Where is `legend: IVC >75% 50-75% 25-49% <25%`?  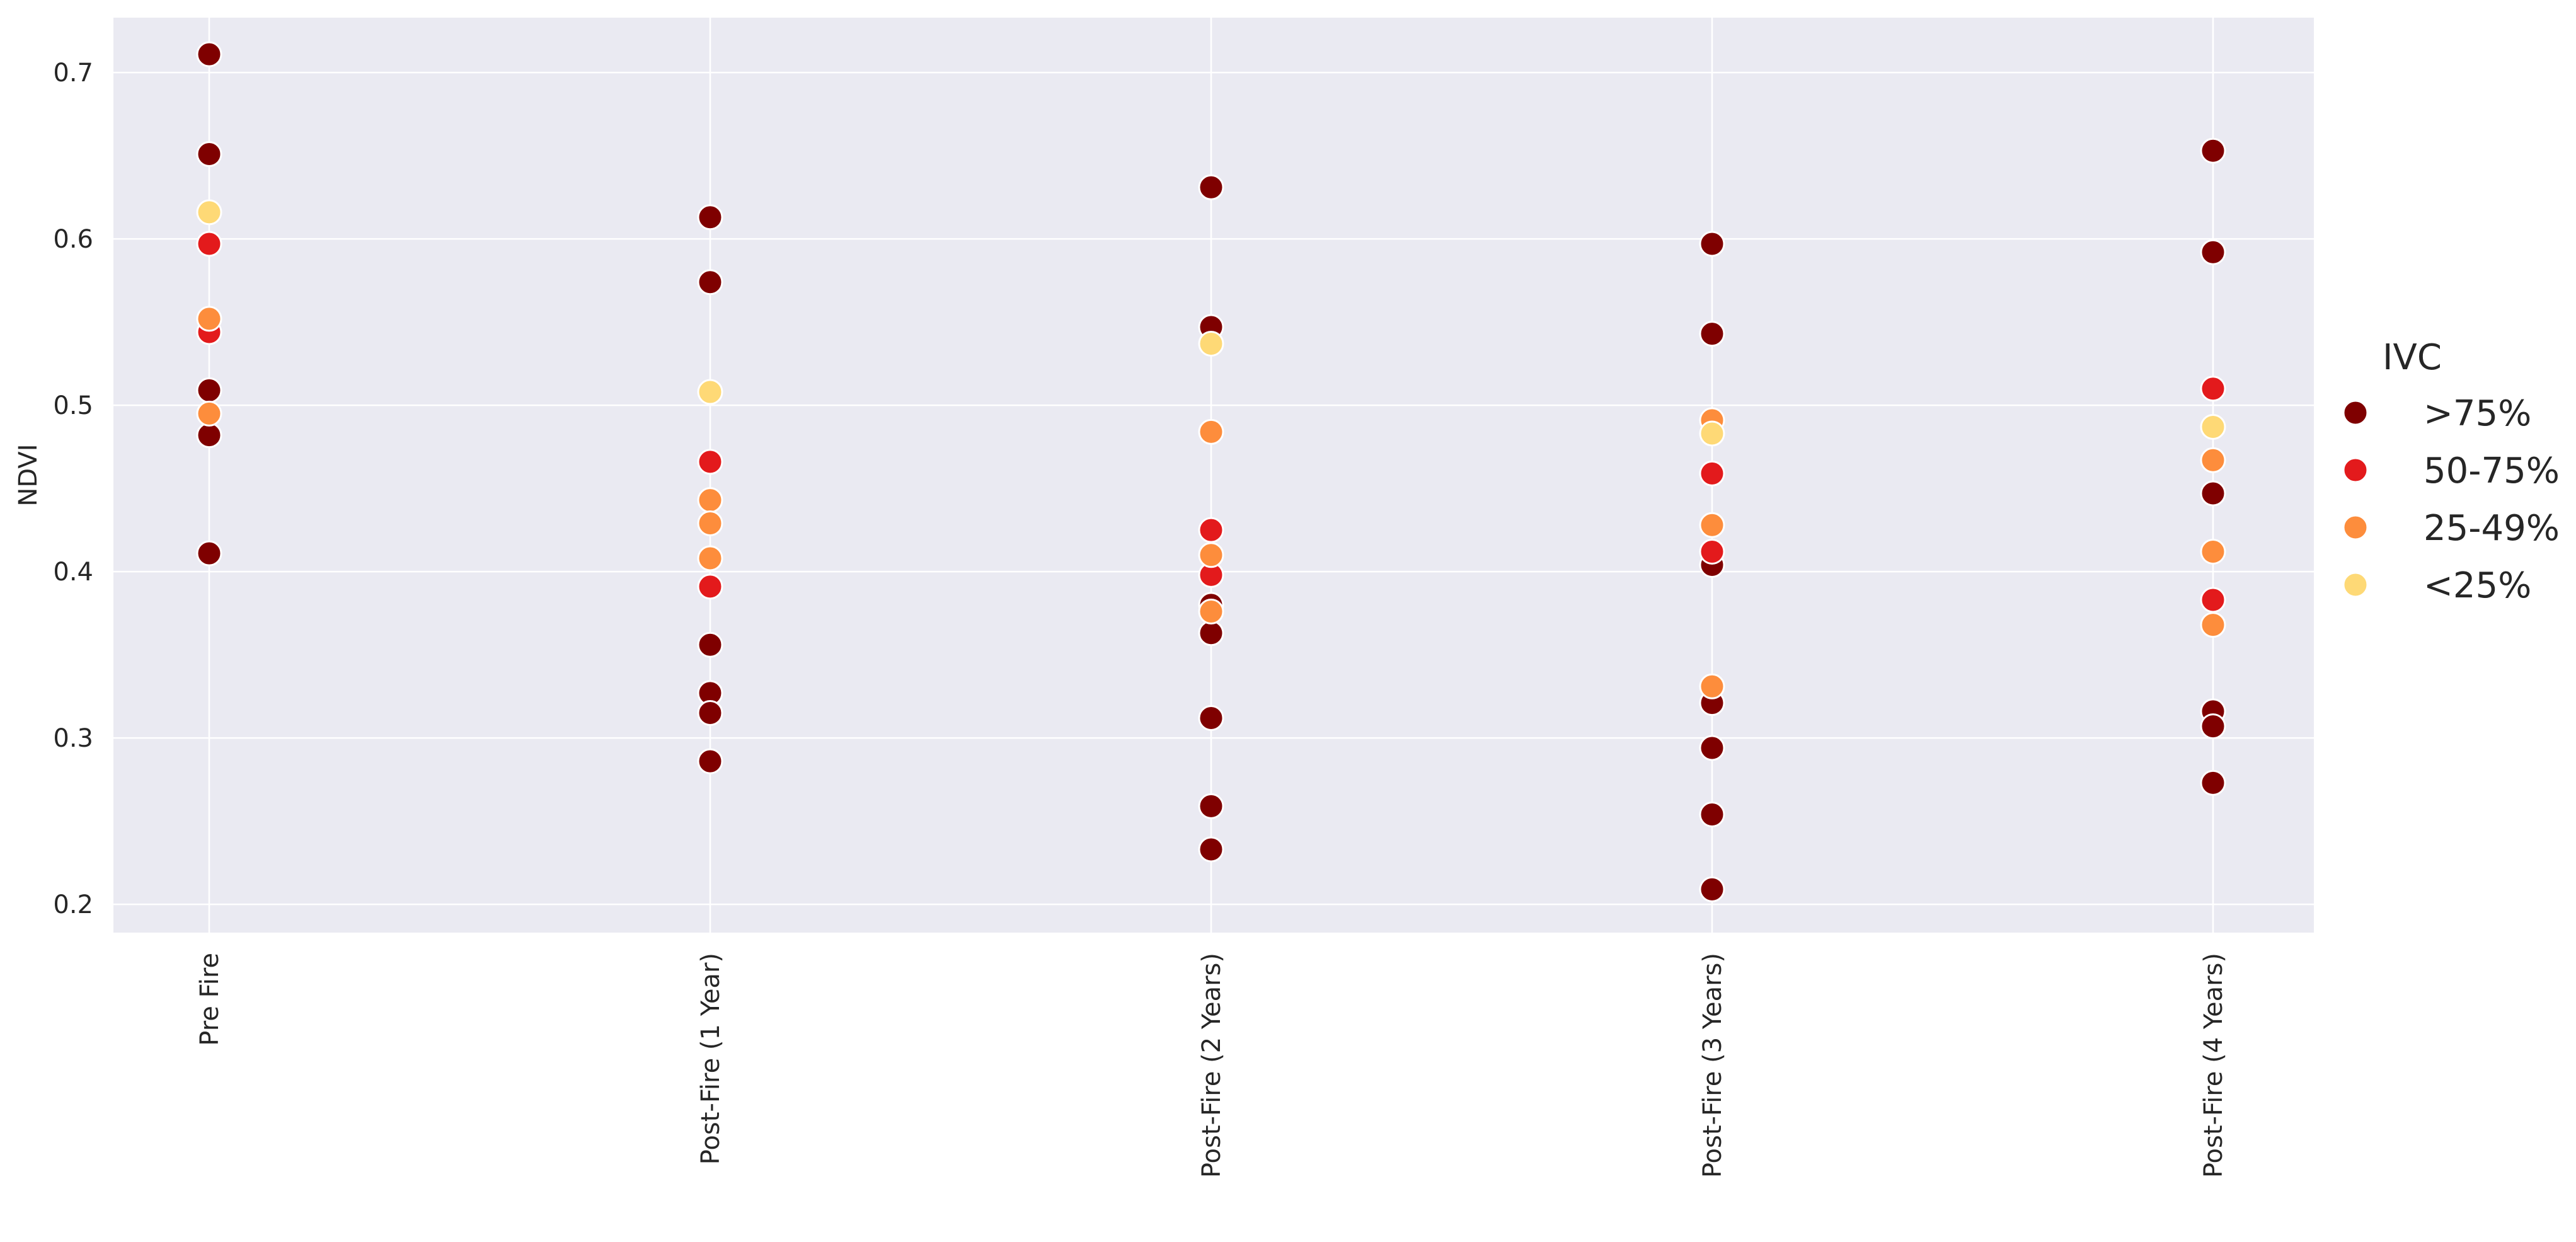 legend: IVC >75% 50-75% 25-49% <25% is located at coordinates (2451, 471).